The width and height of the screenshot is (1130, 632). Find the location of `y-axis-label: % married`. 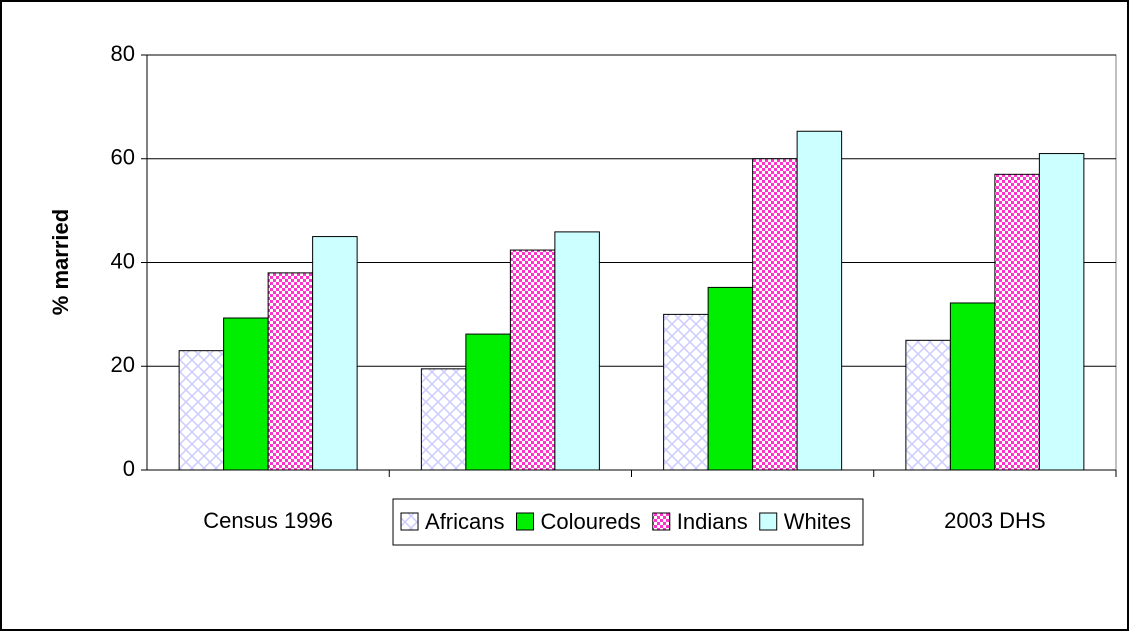

y-axis-label: % married is located at coordinates (60, 262).